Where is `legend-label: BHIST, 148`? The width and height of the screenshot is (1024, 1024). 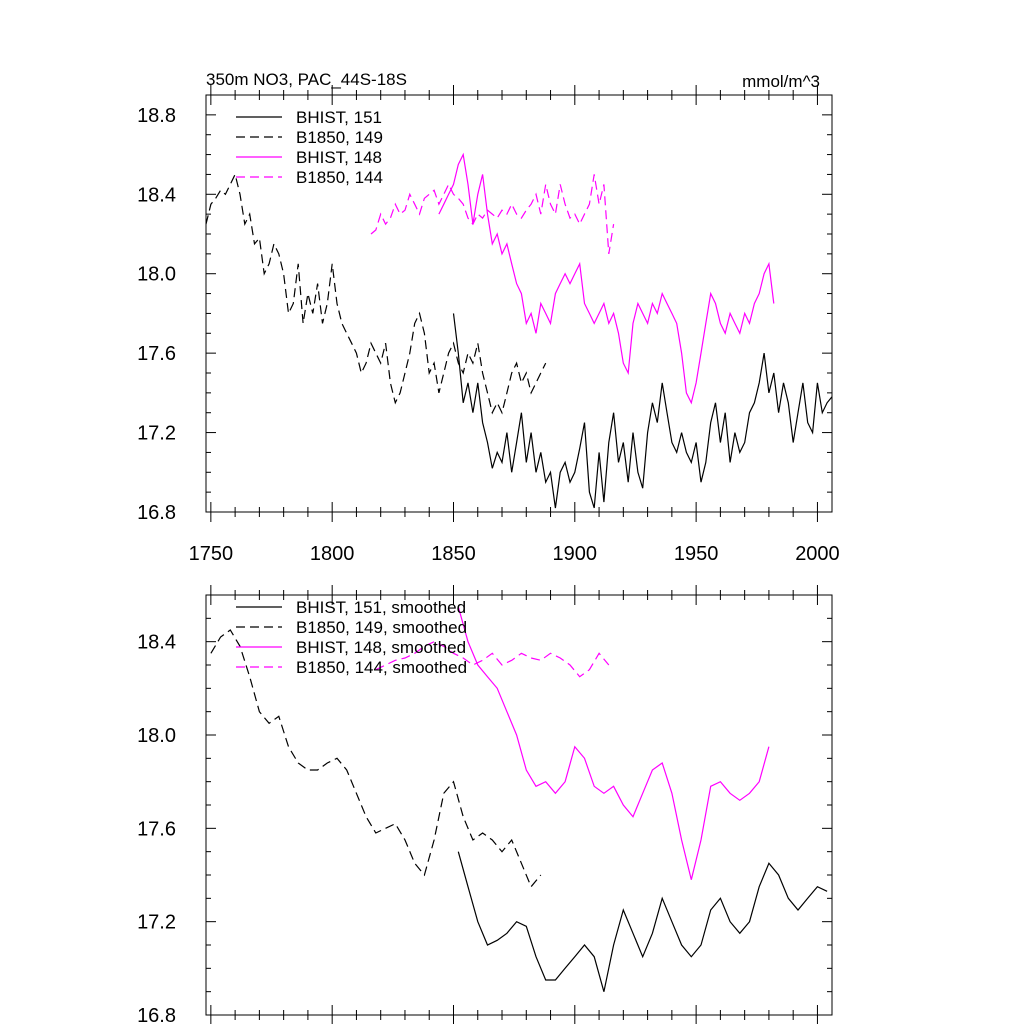
legend-label: BHIST, 148 is located at coordinates (339, 157).